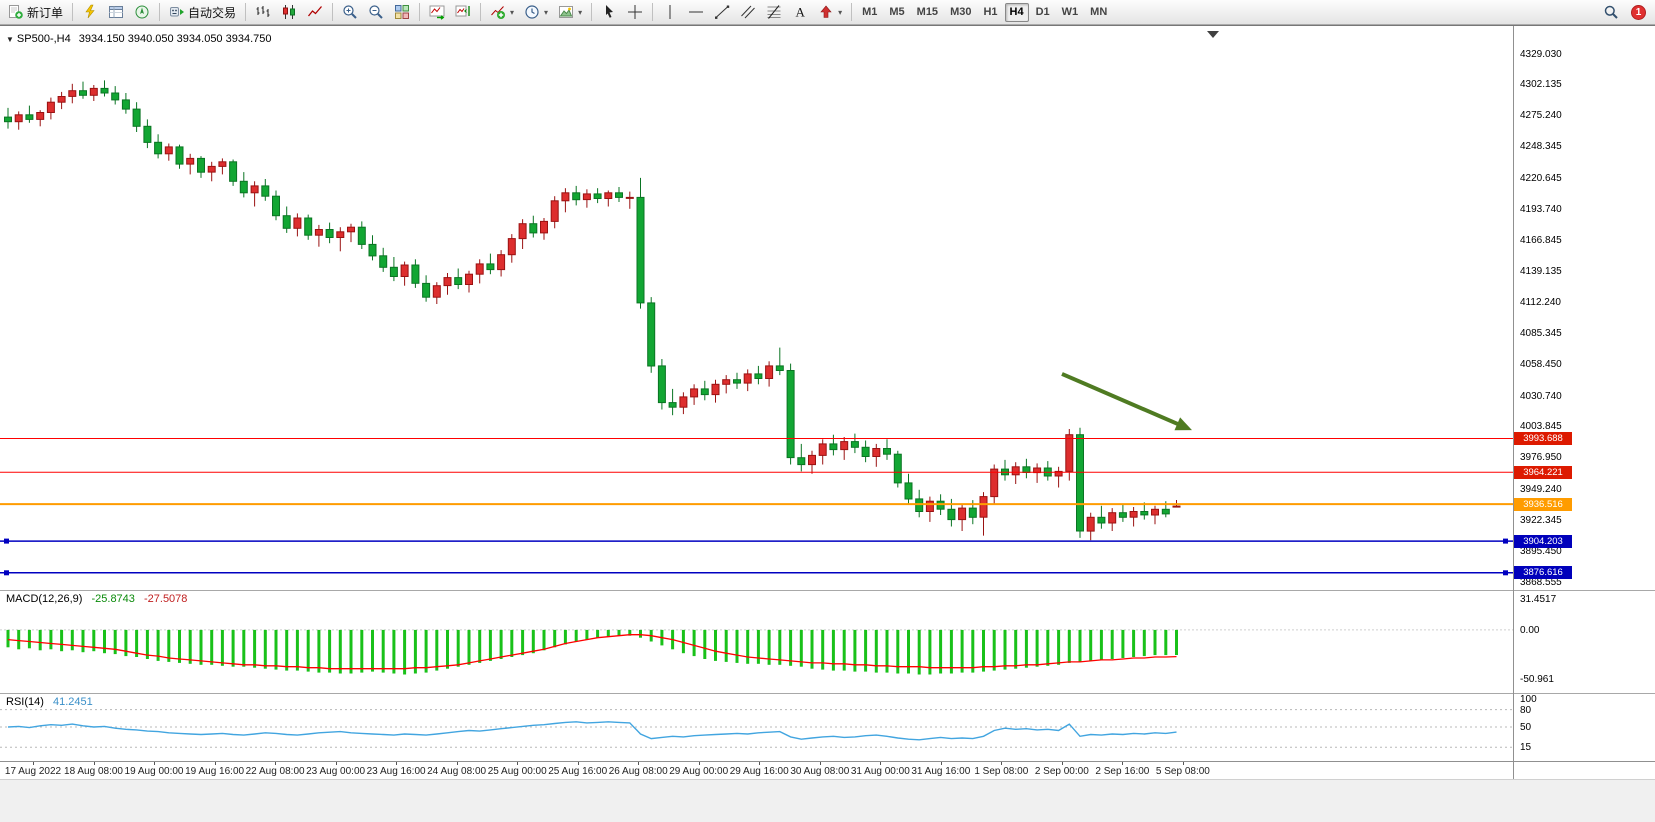 The width and height of the screenshot is (1655, 822). Describe the element at coordinates (696, 12) in the screenshot. I see `horizontal-line-button` at that location.